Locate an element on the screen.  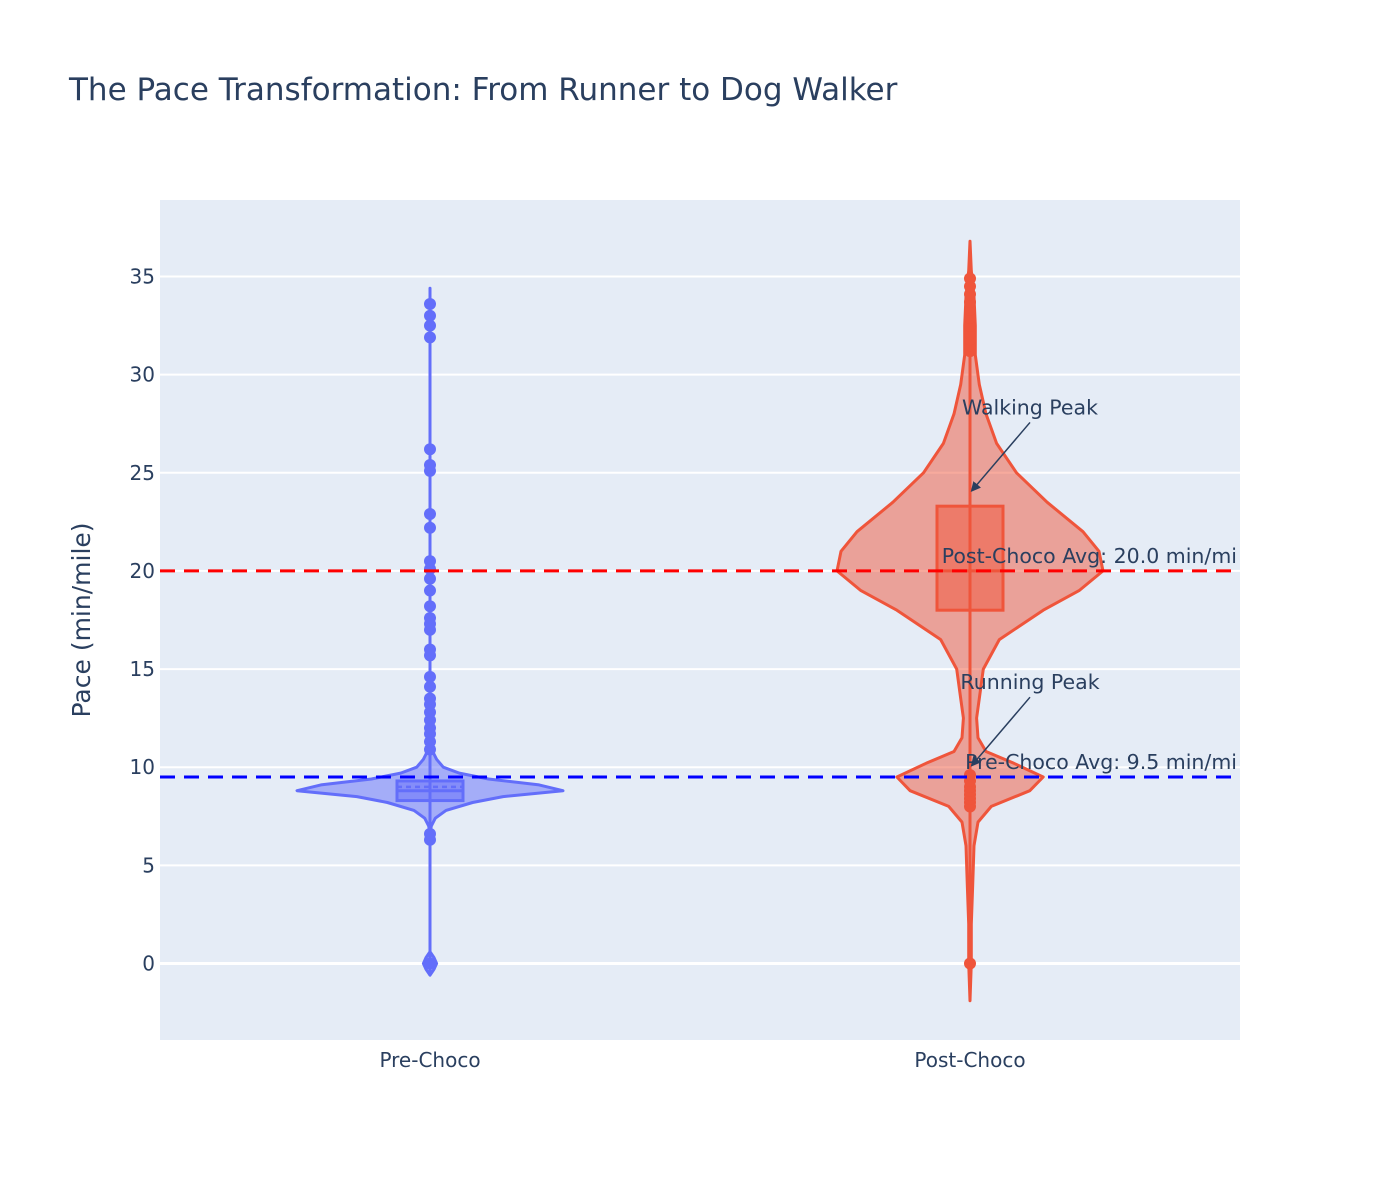
annotation-label: Running Peak is located at coordinates (1029, 682).